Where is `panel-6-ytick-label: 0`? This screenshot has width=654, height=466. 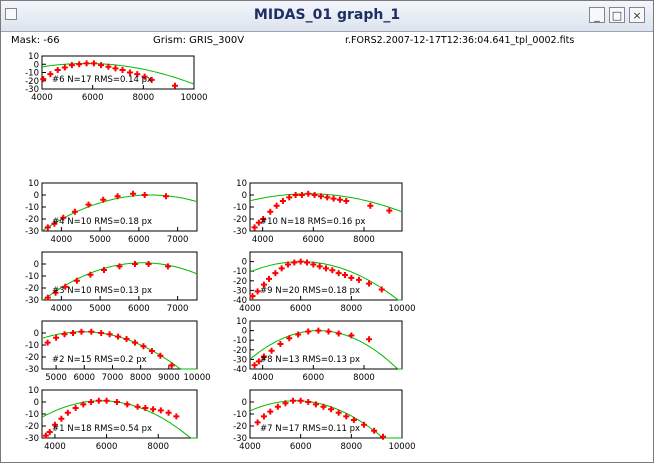
panel-6-ytick-label: 0 is located at coordinates (36, 334).